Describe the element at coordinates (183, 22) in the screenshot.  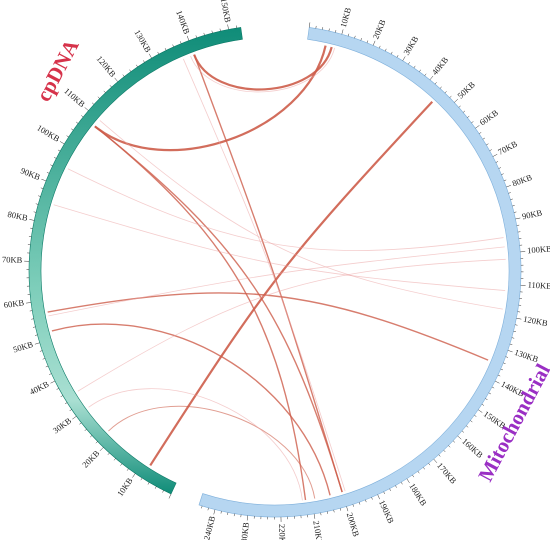
I see `cp-tick-label: 140KB` at that location.